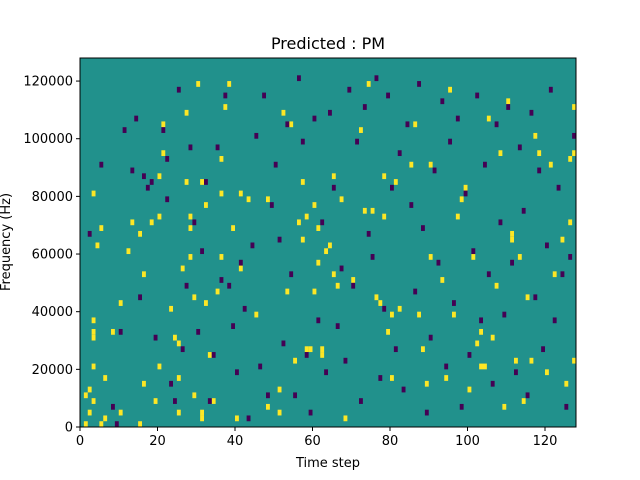 The image size is (640, 480). Describe the element at coordinates (235, 441) in the screenshot. I see `x-tick-label: 40` at that location.